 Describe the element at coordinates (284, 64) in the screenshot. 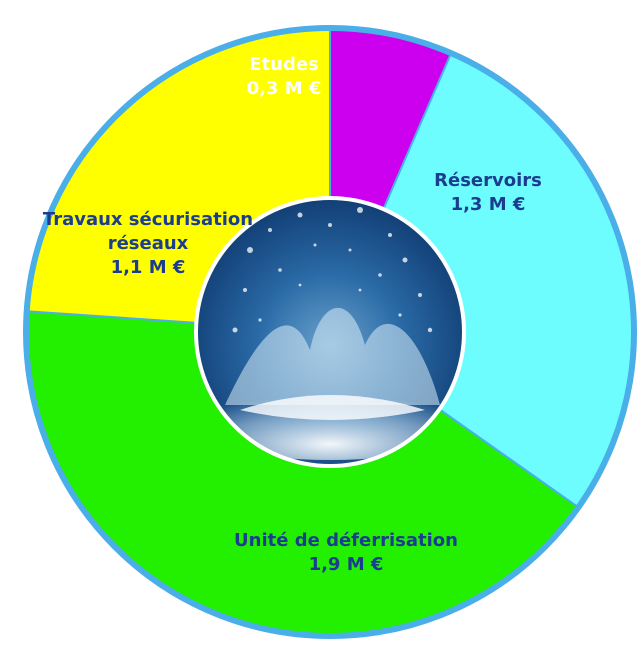

I see `slice-label: Etudes` at that location.